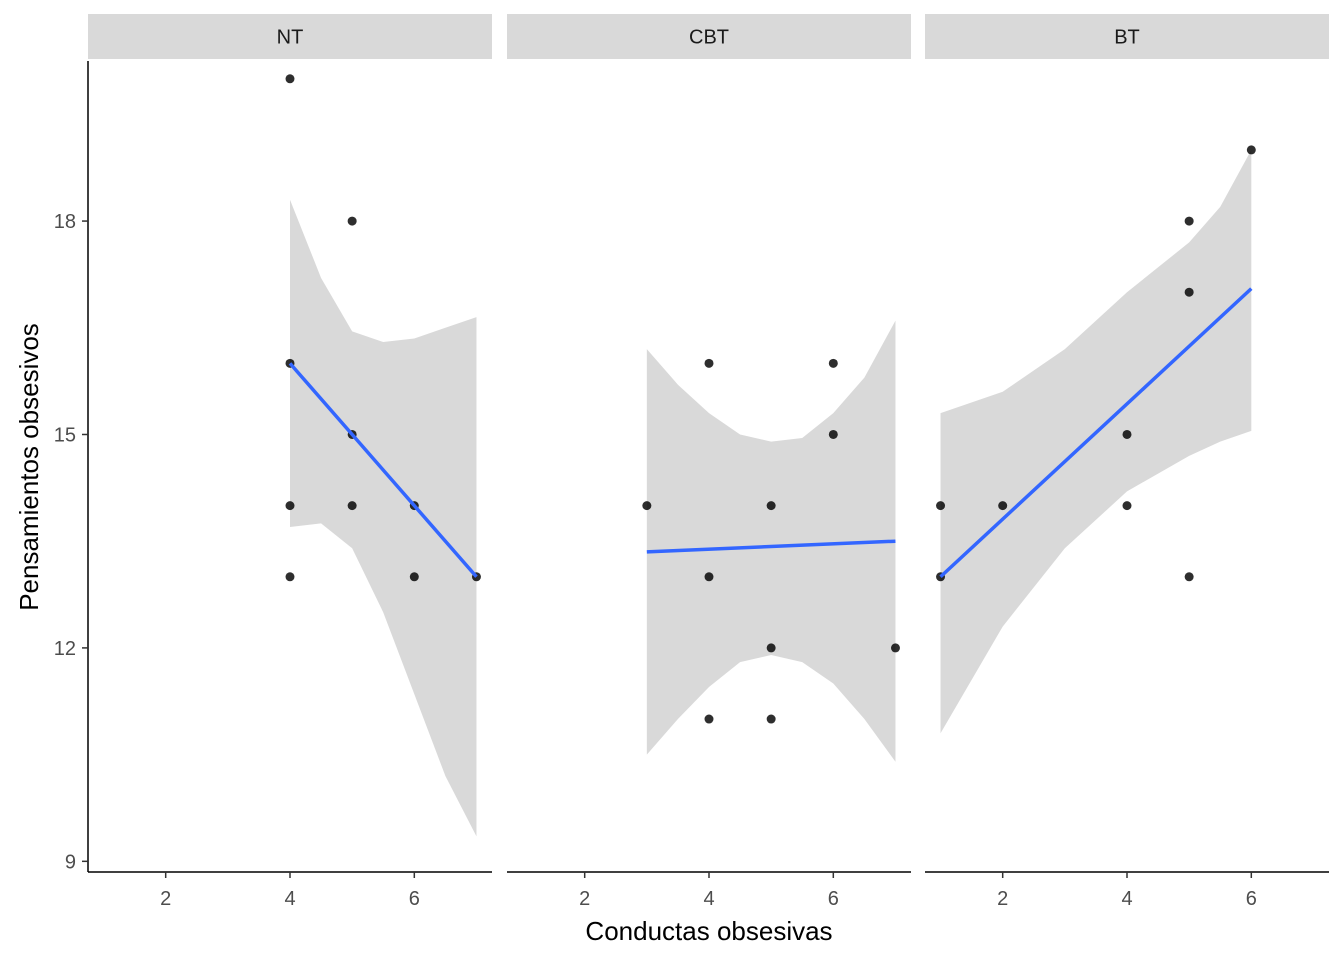  What do you see at coordinates (29, 467) in the screenshot?
I see `y-axis-title: Pensamientos obsesivos` at bounding box center [29, 467].